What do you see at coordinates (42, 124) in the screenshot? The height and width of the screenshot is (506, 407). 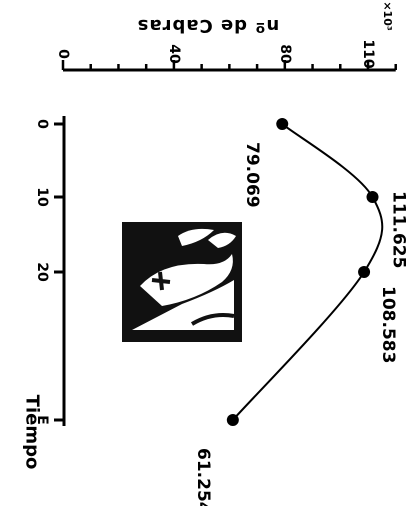 I see `time-axis-tick-label: 0` at bounding box center [42, 124].